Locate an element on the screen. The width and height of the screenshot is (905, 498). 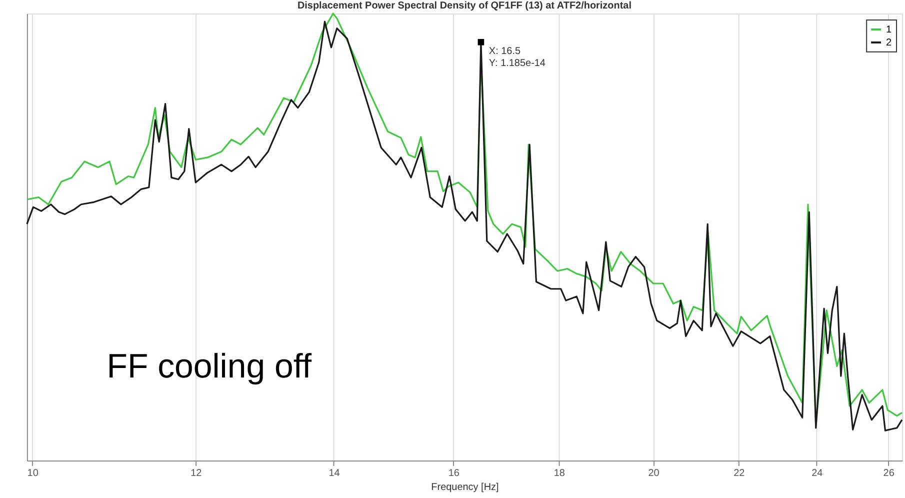
x-tick-label: 18 is located at coordinates (560, 473).